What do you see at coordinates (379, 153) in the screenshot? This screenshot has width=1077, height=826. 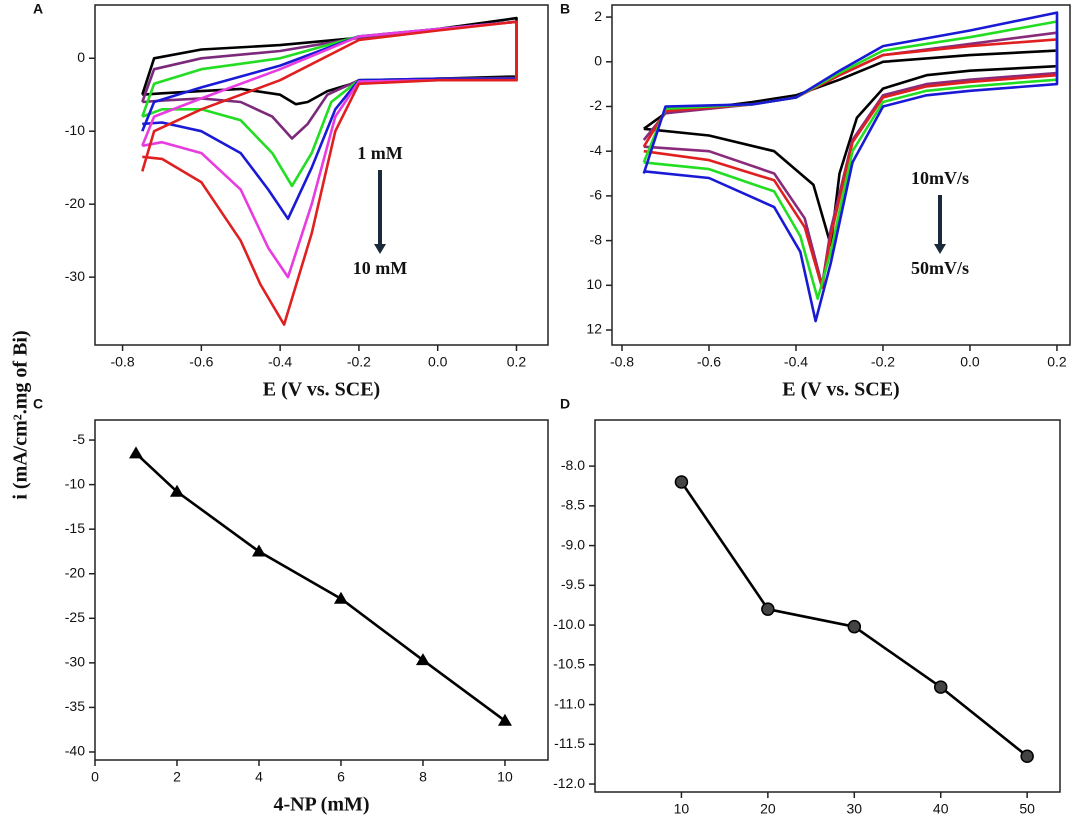 I see `annotation: 1 mM` at bounding box center [379, 153].